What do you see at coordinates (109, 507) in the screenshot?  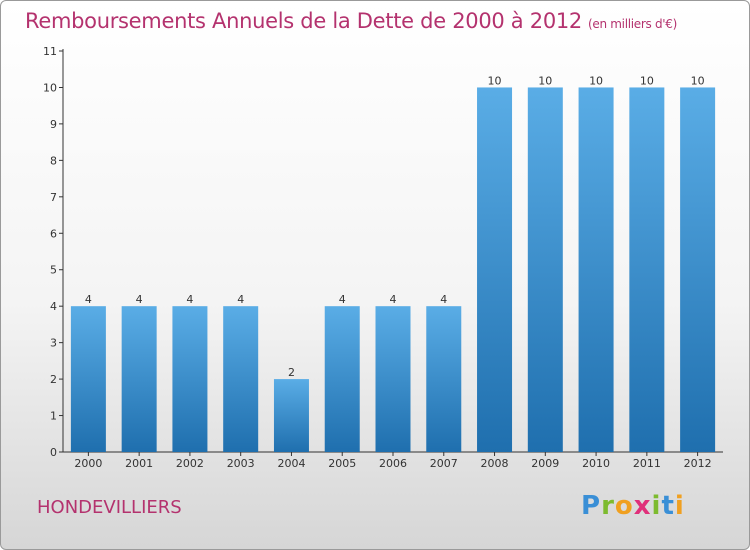 I see `commune-name: HONDEVILLIERS` at bounding box center [109, 507].